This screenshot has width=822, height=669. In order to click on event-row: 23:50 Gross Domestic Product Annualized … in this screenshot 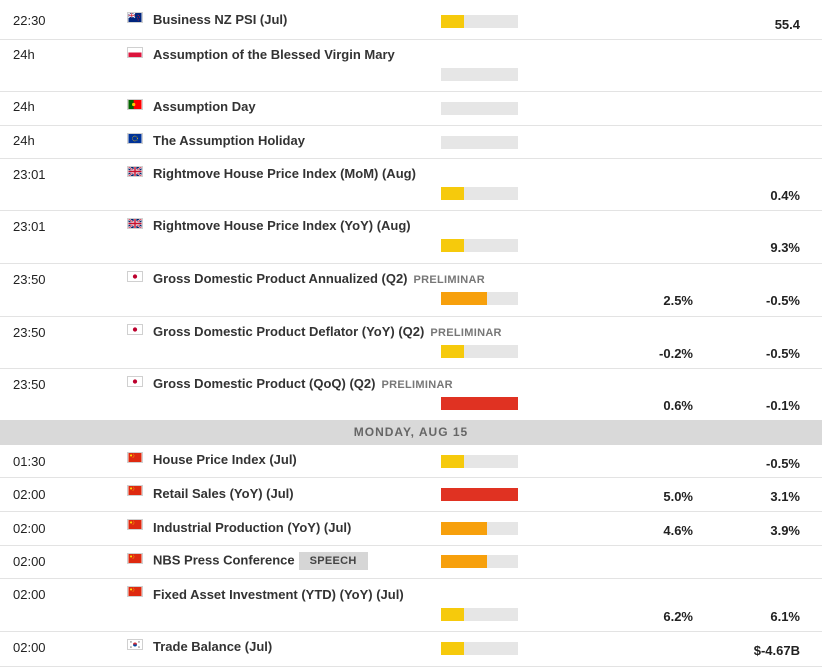, I will do `click(411, 290)`.